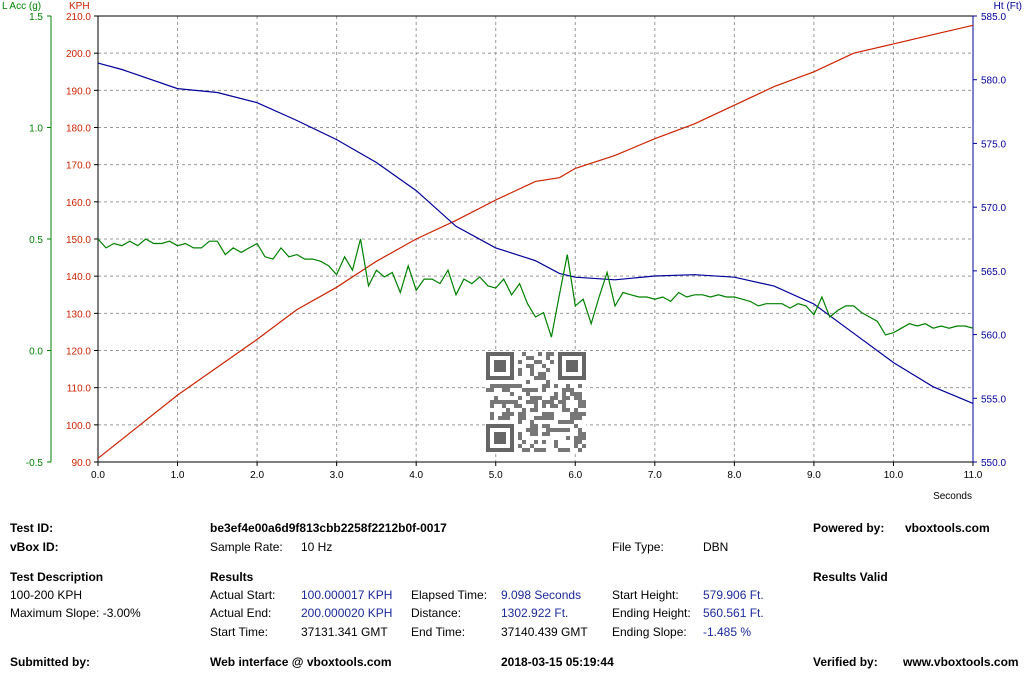 Image resolution: width=1024 pixels, height=676 pixels. Describe the element at coordinates (78, 166) in the screenshot. I see `speed-tick-label: 170.0` at that location.